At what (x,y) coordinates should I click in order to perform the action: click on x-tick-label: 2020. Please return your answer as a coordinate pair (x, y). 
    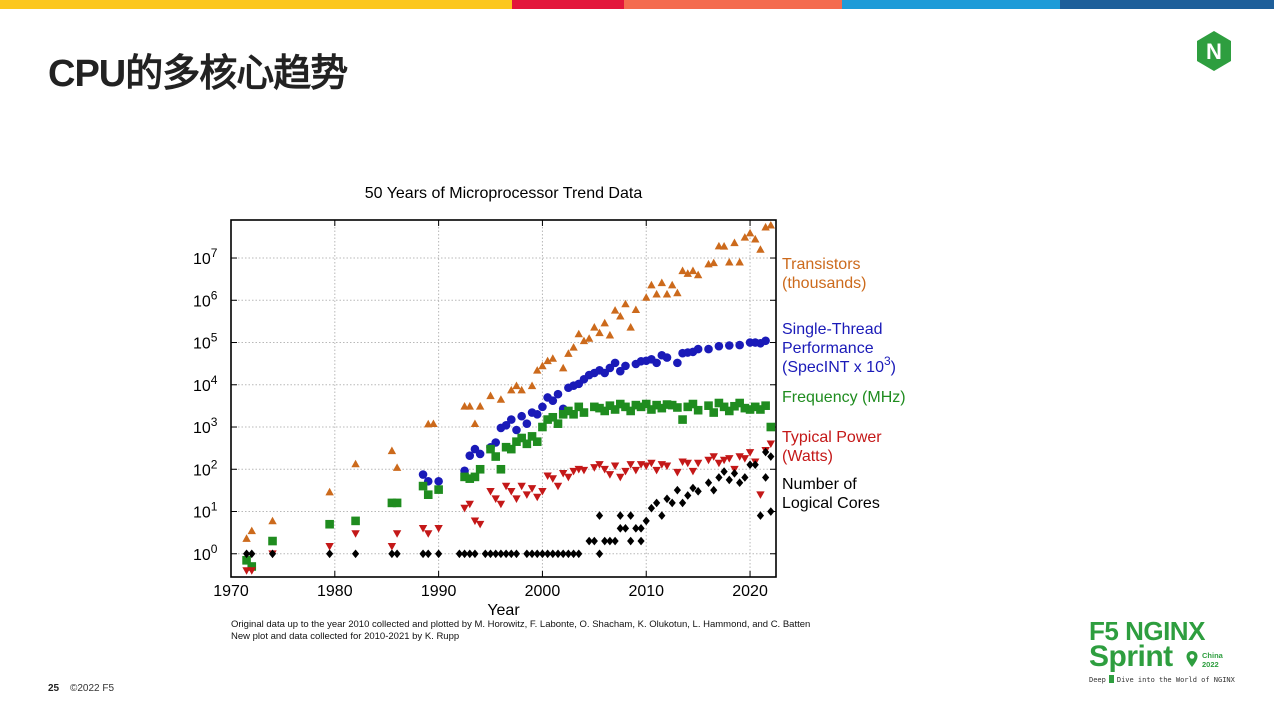
    Looking at the image, I should click on (750, 591).